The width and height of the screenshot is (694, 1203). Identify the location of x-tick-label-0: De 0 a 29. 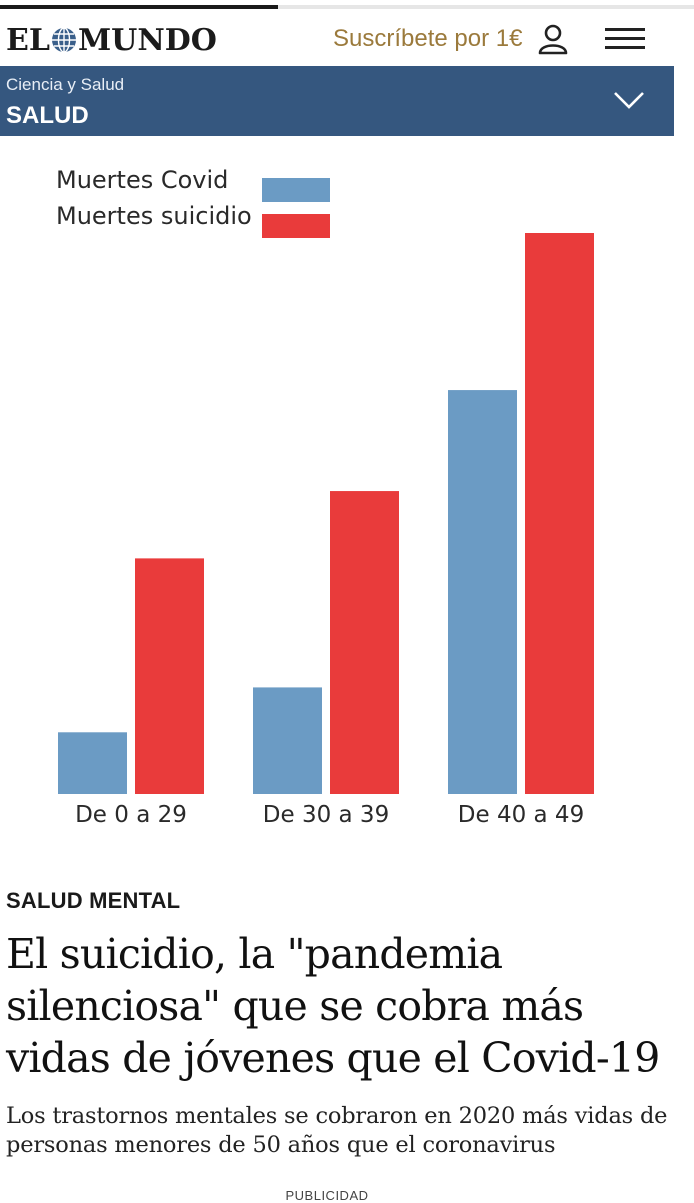
(131, 815).